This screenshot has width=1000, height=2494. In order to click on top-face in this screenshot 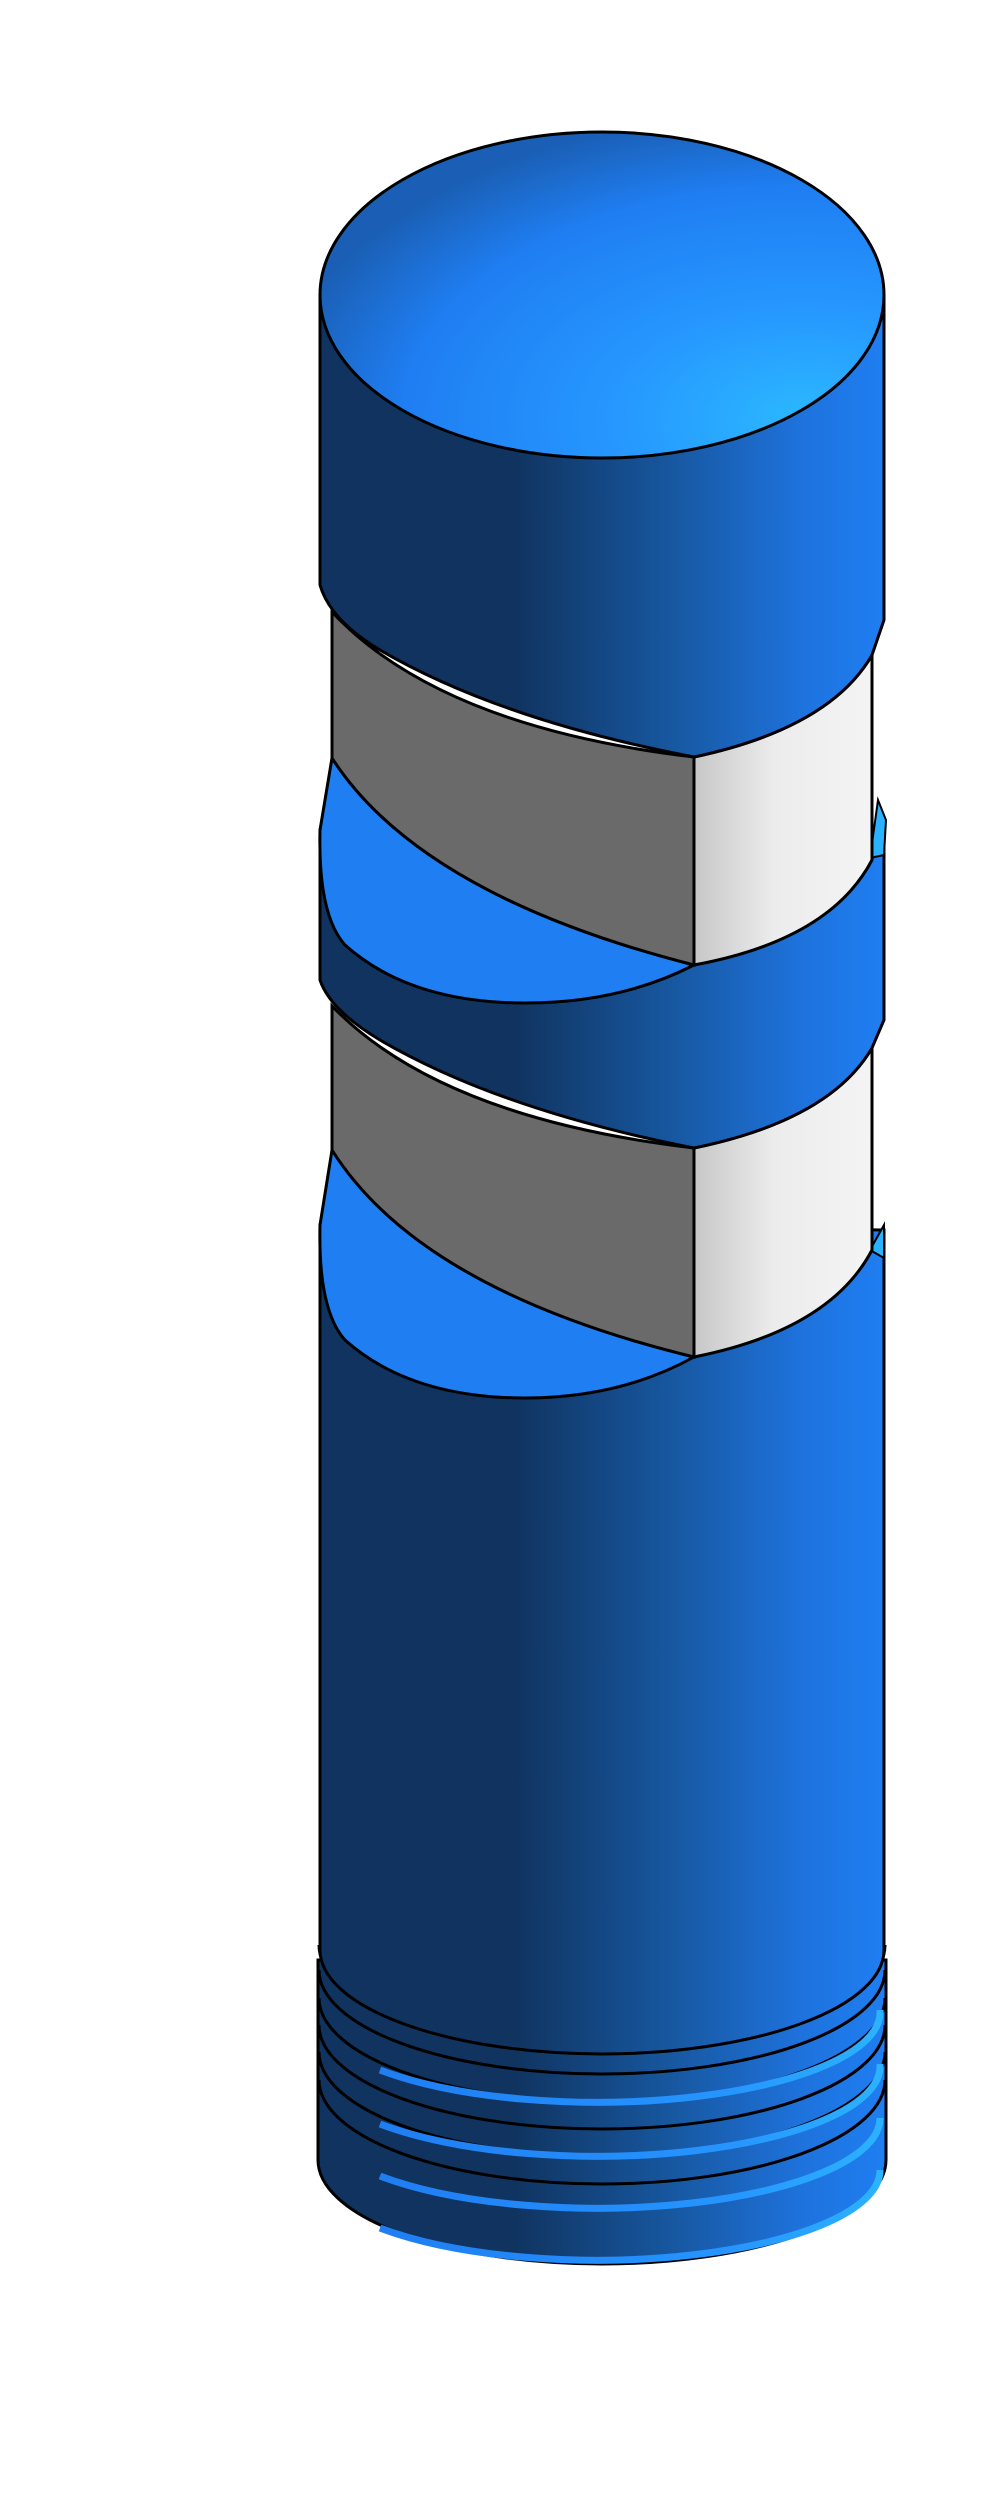, I will do `click(602, 295)`.